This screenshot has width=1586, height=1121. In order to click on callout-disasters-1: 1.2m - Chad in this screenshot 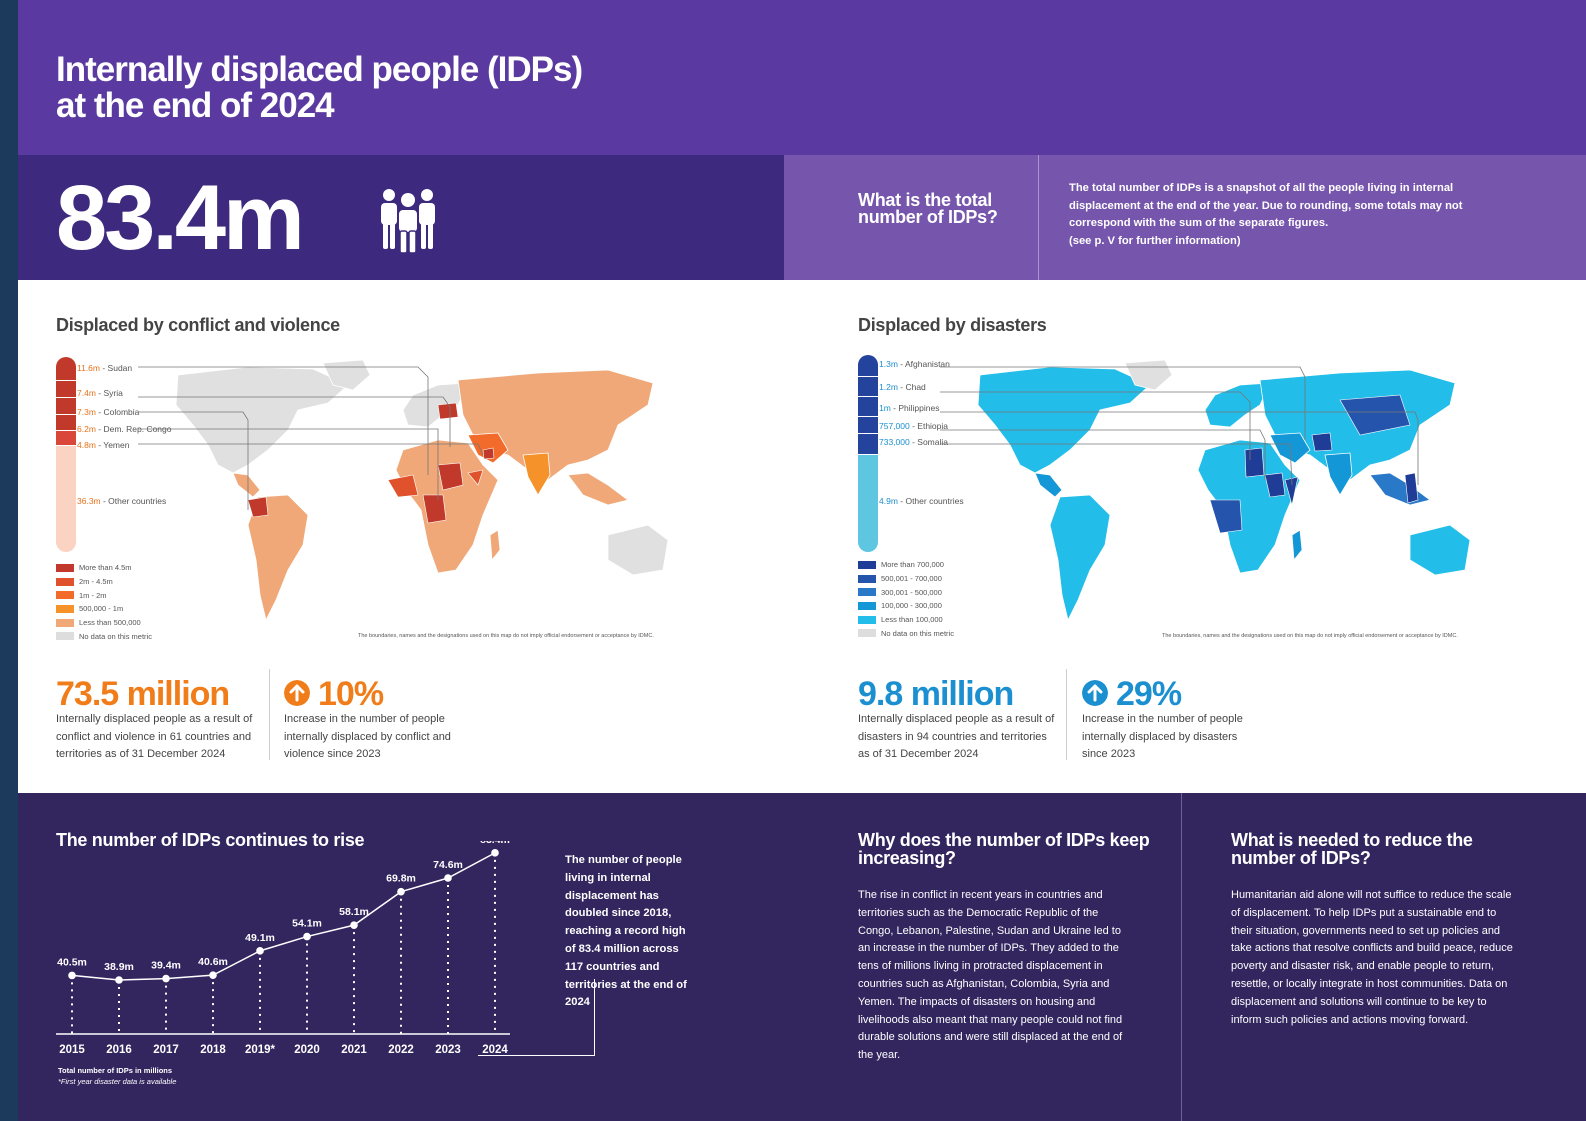, I will do `click(902, 387)`.